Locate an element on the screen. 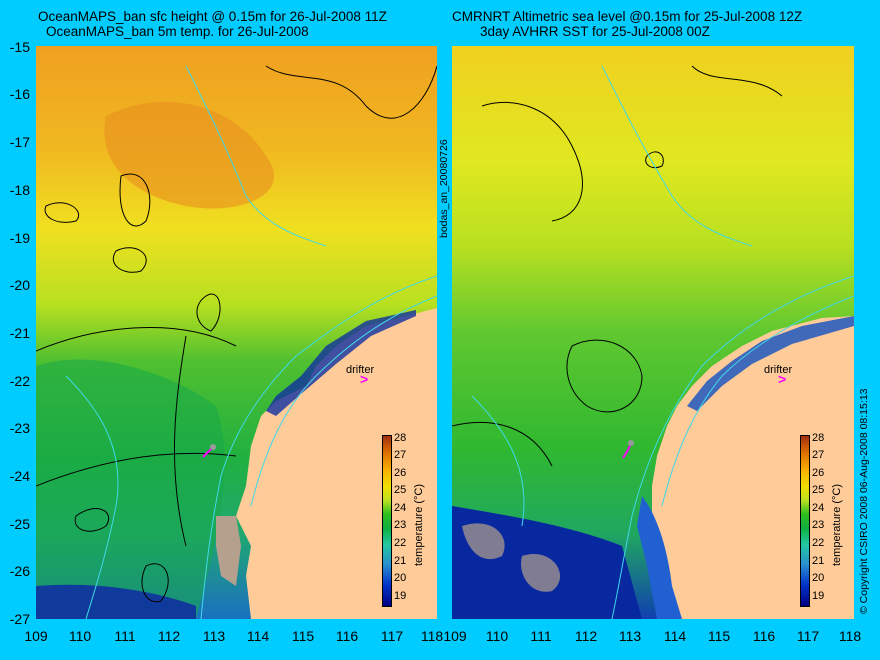  y-tick: -19 is located at coordinates (19, 238).